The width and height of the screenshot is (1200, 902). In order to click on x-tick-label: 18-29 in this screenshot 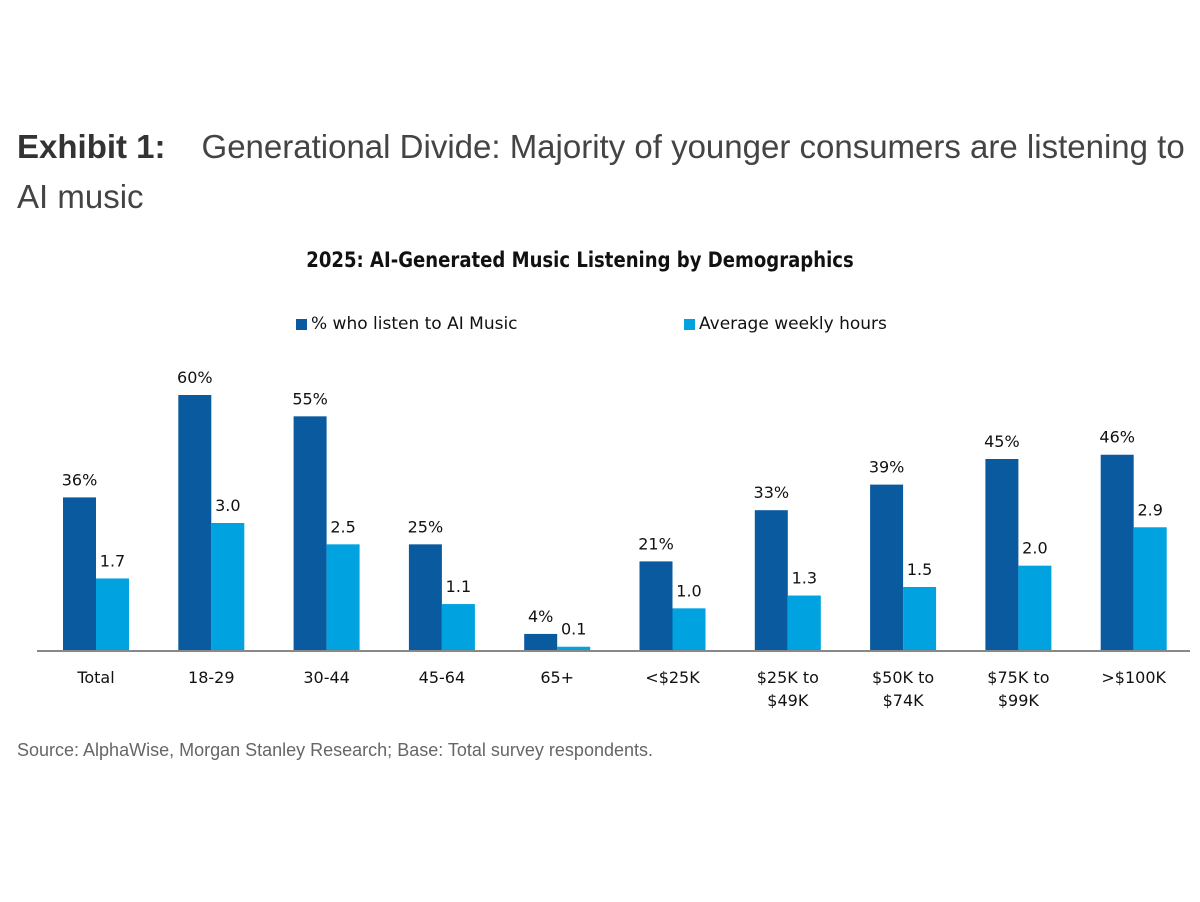, I will do `click(211, 677)`.